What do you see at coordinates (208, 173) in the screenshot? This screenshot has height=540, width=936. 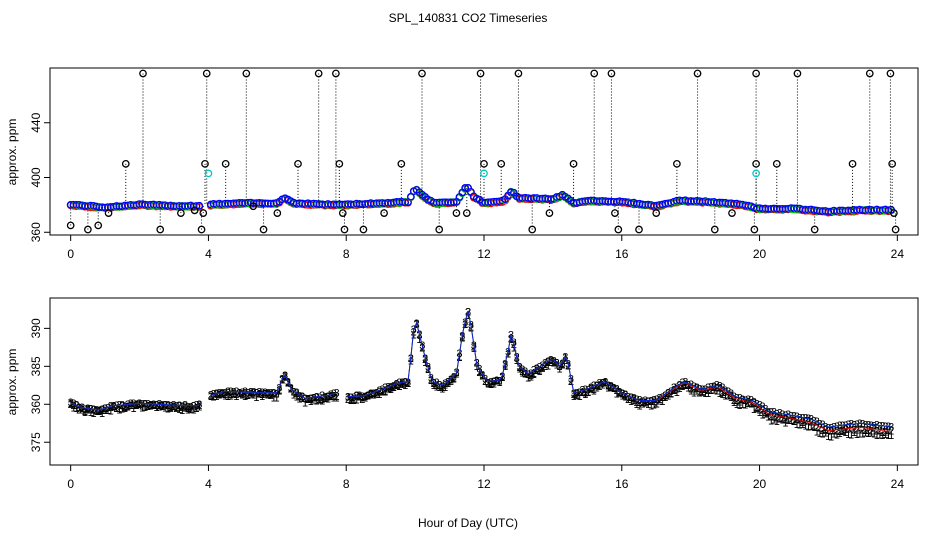 I see `outlier-cyan-point` at bounding box center [208, 173].